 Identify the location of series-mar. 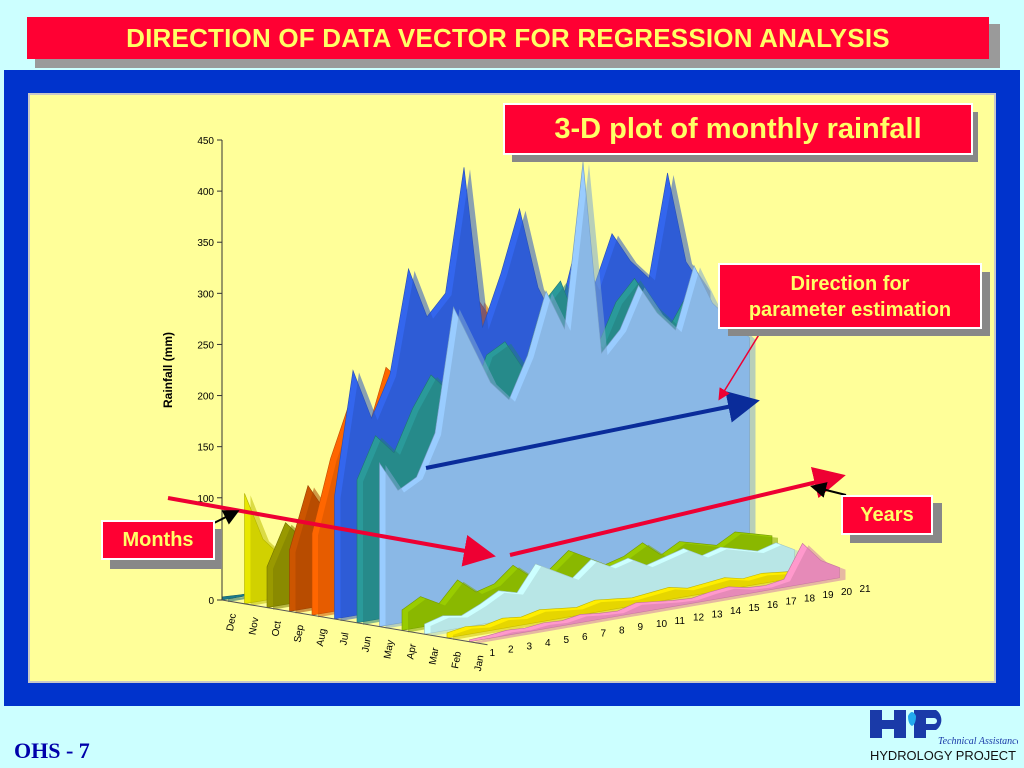
(612, 589).